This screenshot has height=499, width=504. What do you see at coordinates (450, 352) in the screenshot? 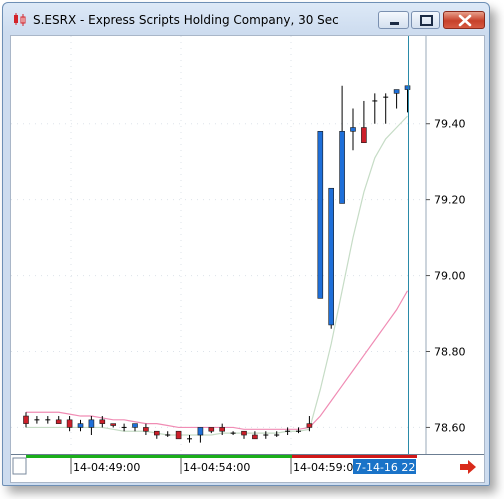
I see `price-tick-label: 78.80` at bounding box center [450, 352].